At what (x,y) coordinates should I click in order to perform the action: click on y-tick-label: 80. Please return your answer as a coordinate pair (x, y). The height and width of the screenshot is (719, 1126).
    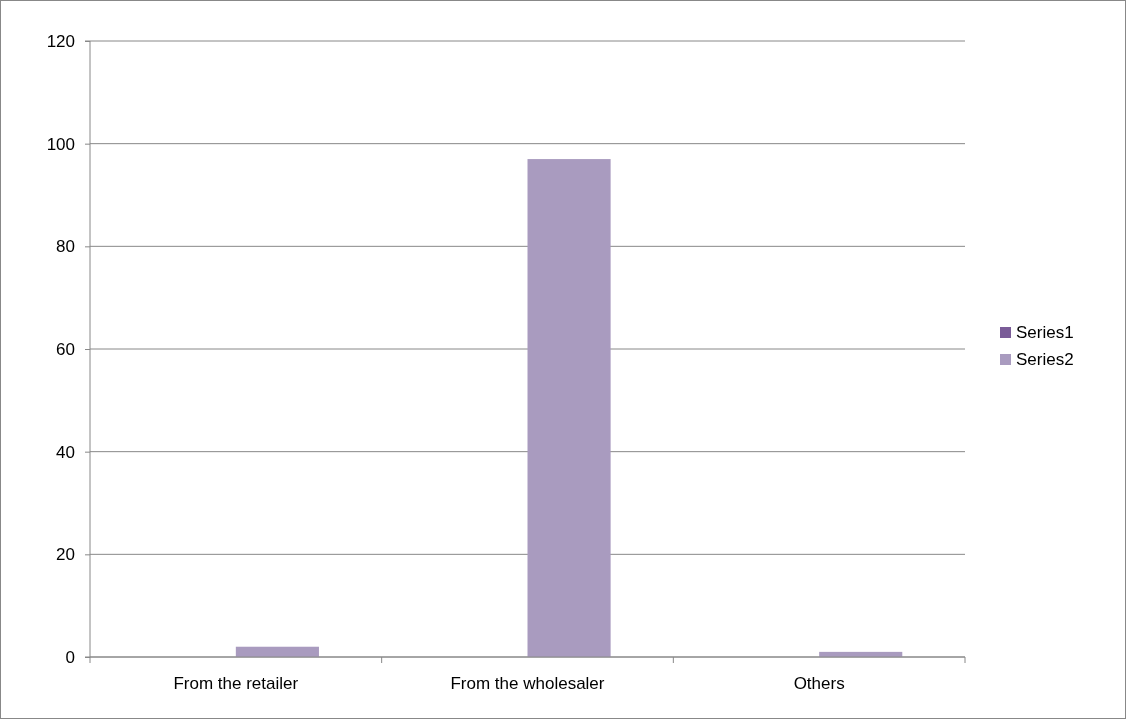
    Looking at the image, I should click on (65, 247).